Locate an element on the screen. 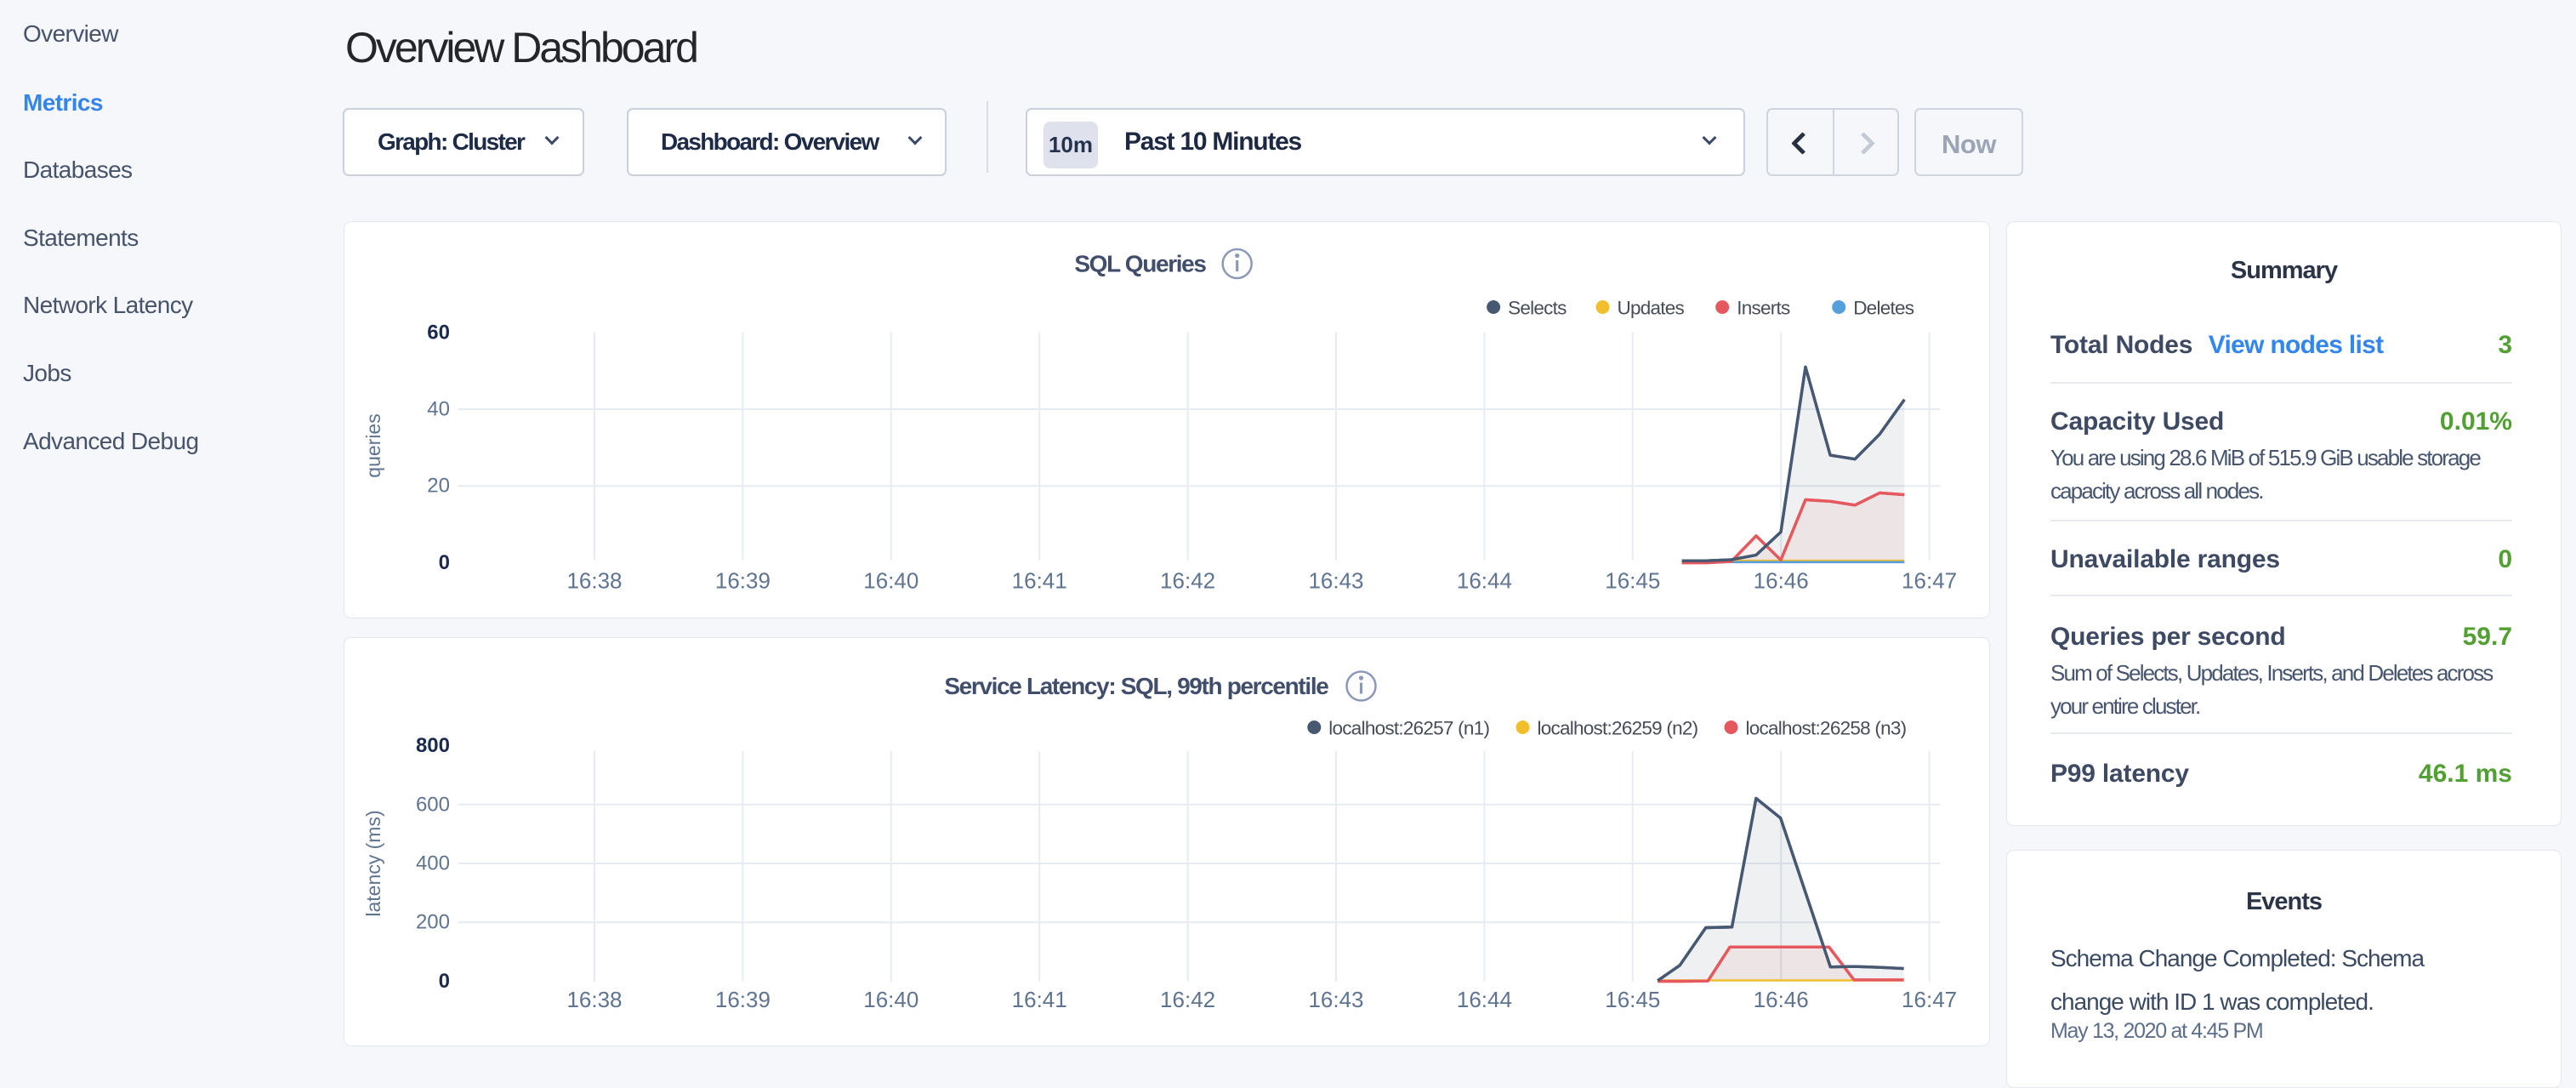 The image size is (2576, 1088). svg-text: 600 is located at coordinates (432, 804).